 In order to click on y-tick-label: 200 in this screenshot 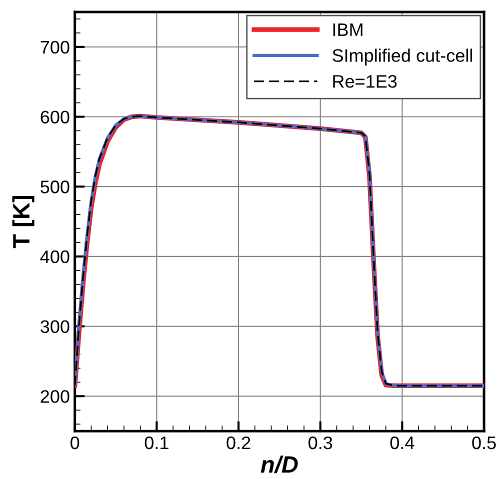, I will do `click(55, 396)`.